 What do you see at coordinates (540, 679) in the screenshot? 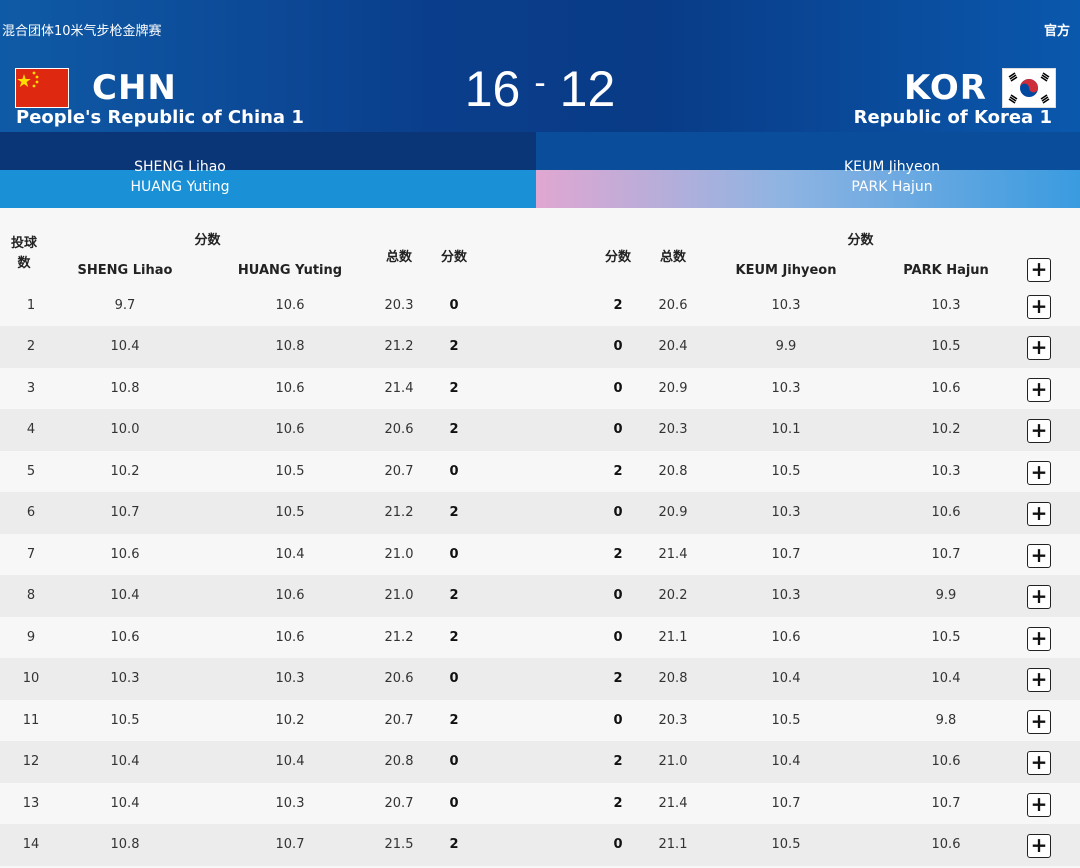
I see `table-row: 10 10.3 10.3 20.6 0 2 20.8 10.4 10.4 +` at bounding box center [540, 679].